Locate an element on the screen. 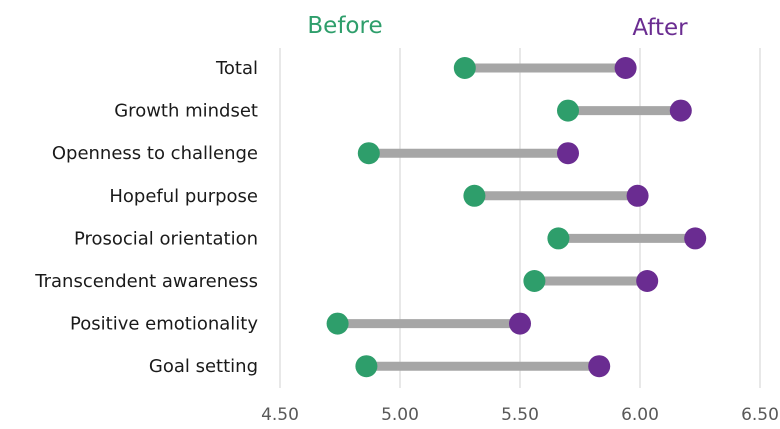 Image resolution: width=780 pixels, height=429 pixels. x-axis-tick-labels: 4.50 5.00 5.50 6.00 6.50 is located at coordinates (520, 415).